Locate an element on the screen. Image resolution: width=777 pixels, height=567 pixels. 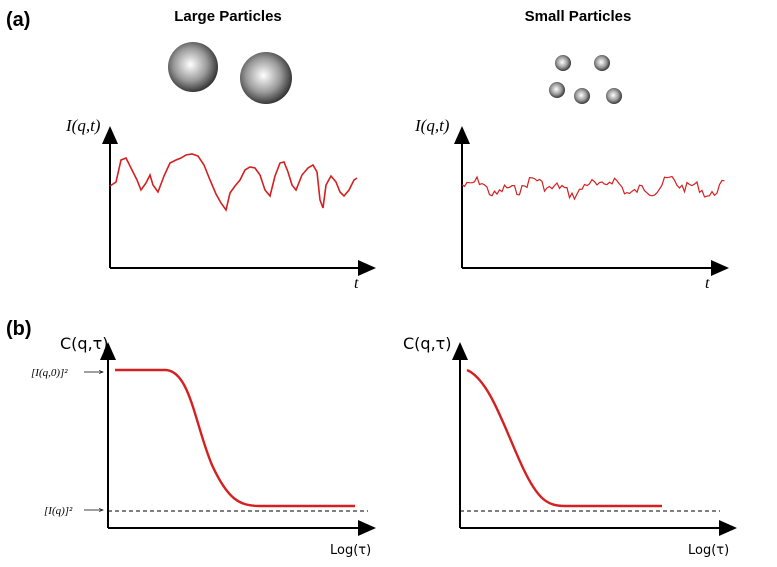
panel-title: Small Particles is located at coordinates (578, 16).